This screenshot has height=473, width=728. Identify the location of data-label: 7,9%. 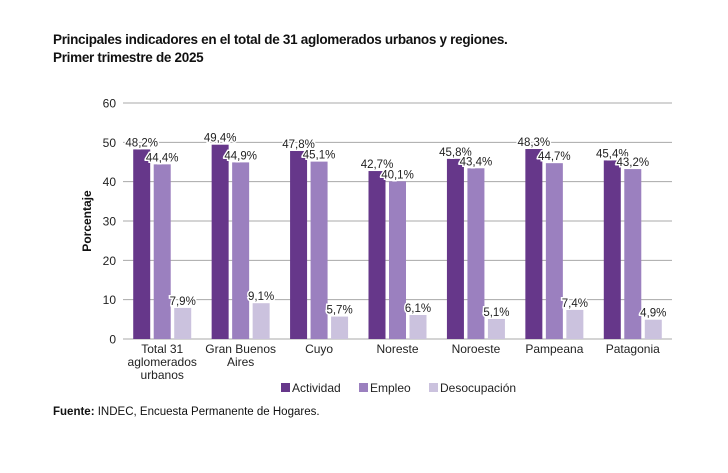
(183, 302).